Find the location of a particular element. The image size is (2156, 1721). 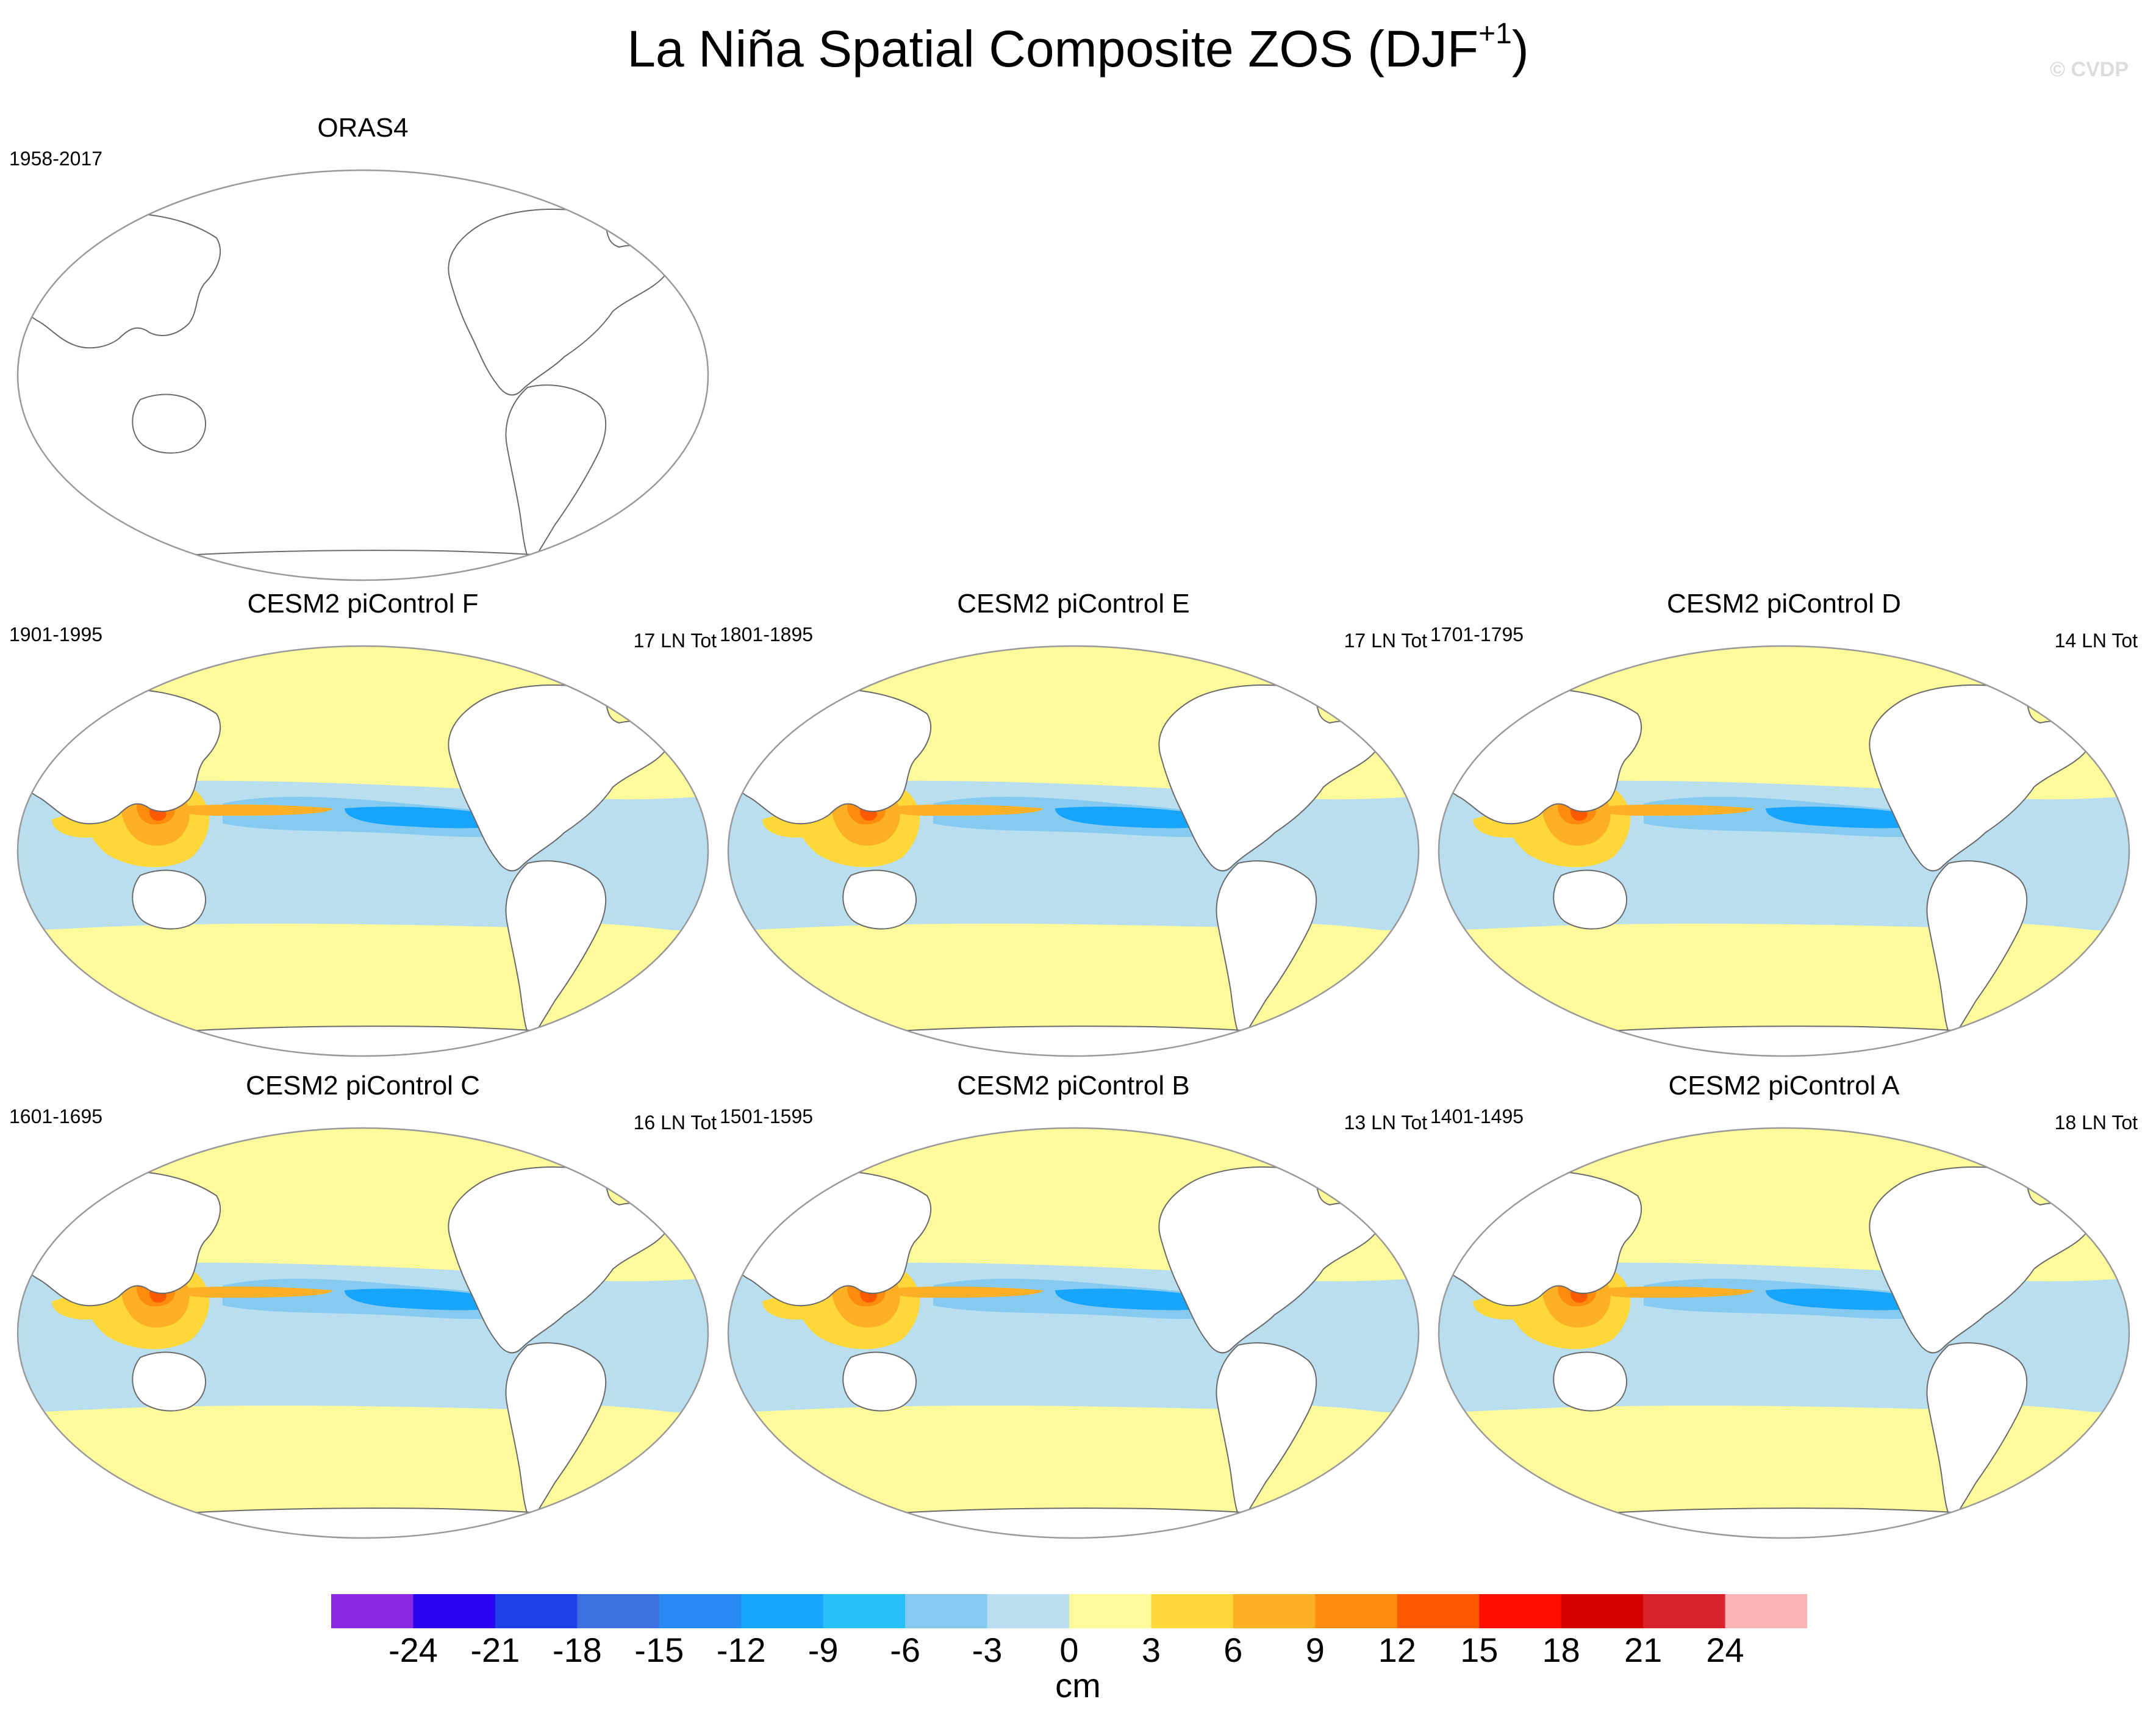

map-panel: CESM2 piControl E 1801-1895 17 LN Tot is located at coordinates (1073, 827).